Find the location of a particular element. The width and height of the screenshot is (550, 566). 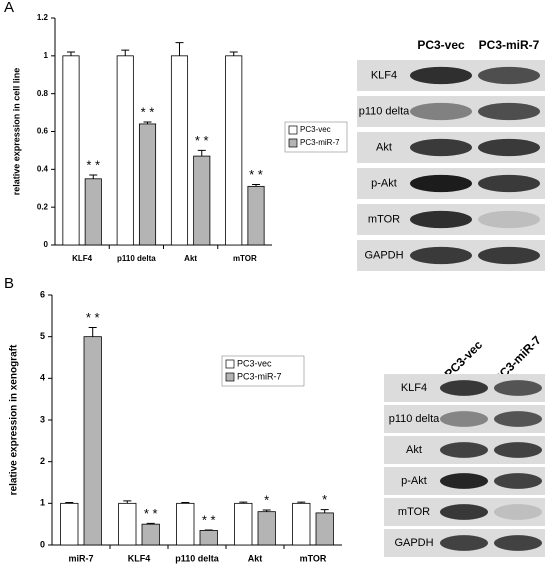

y-tick-label: 2 is located at coordinates (42, 461).